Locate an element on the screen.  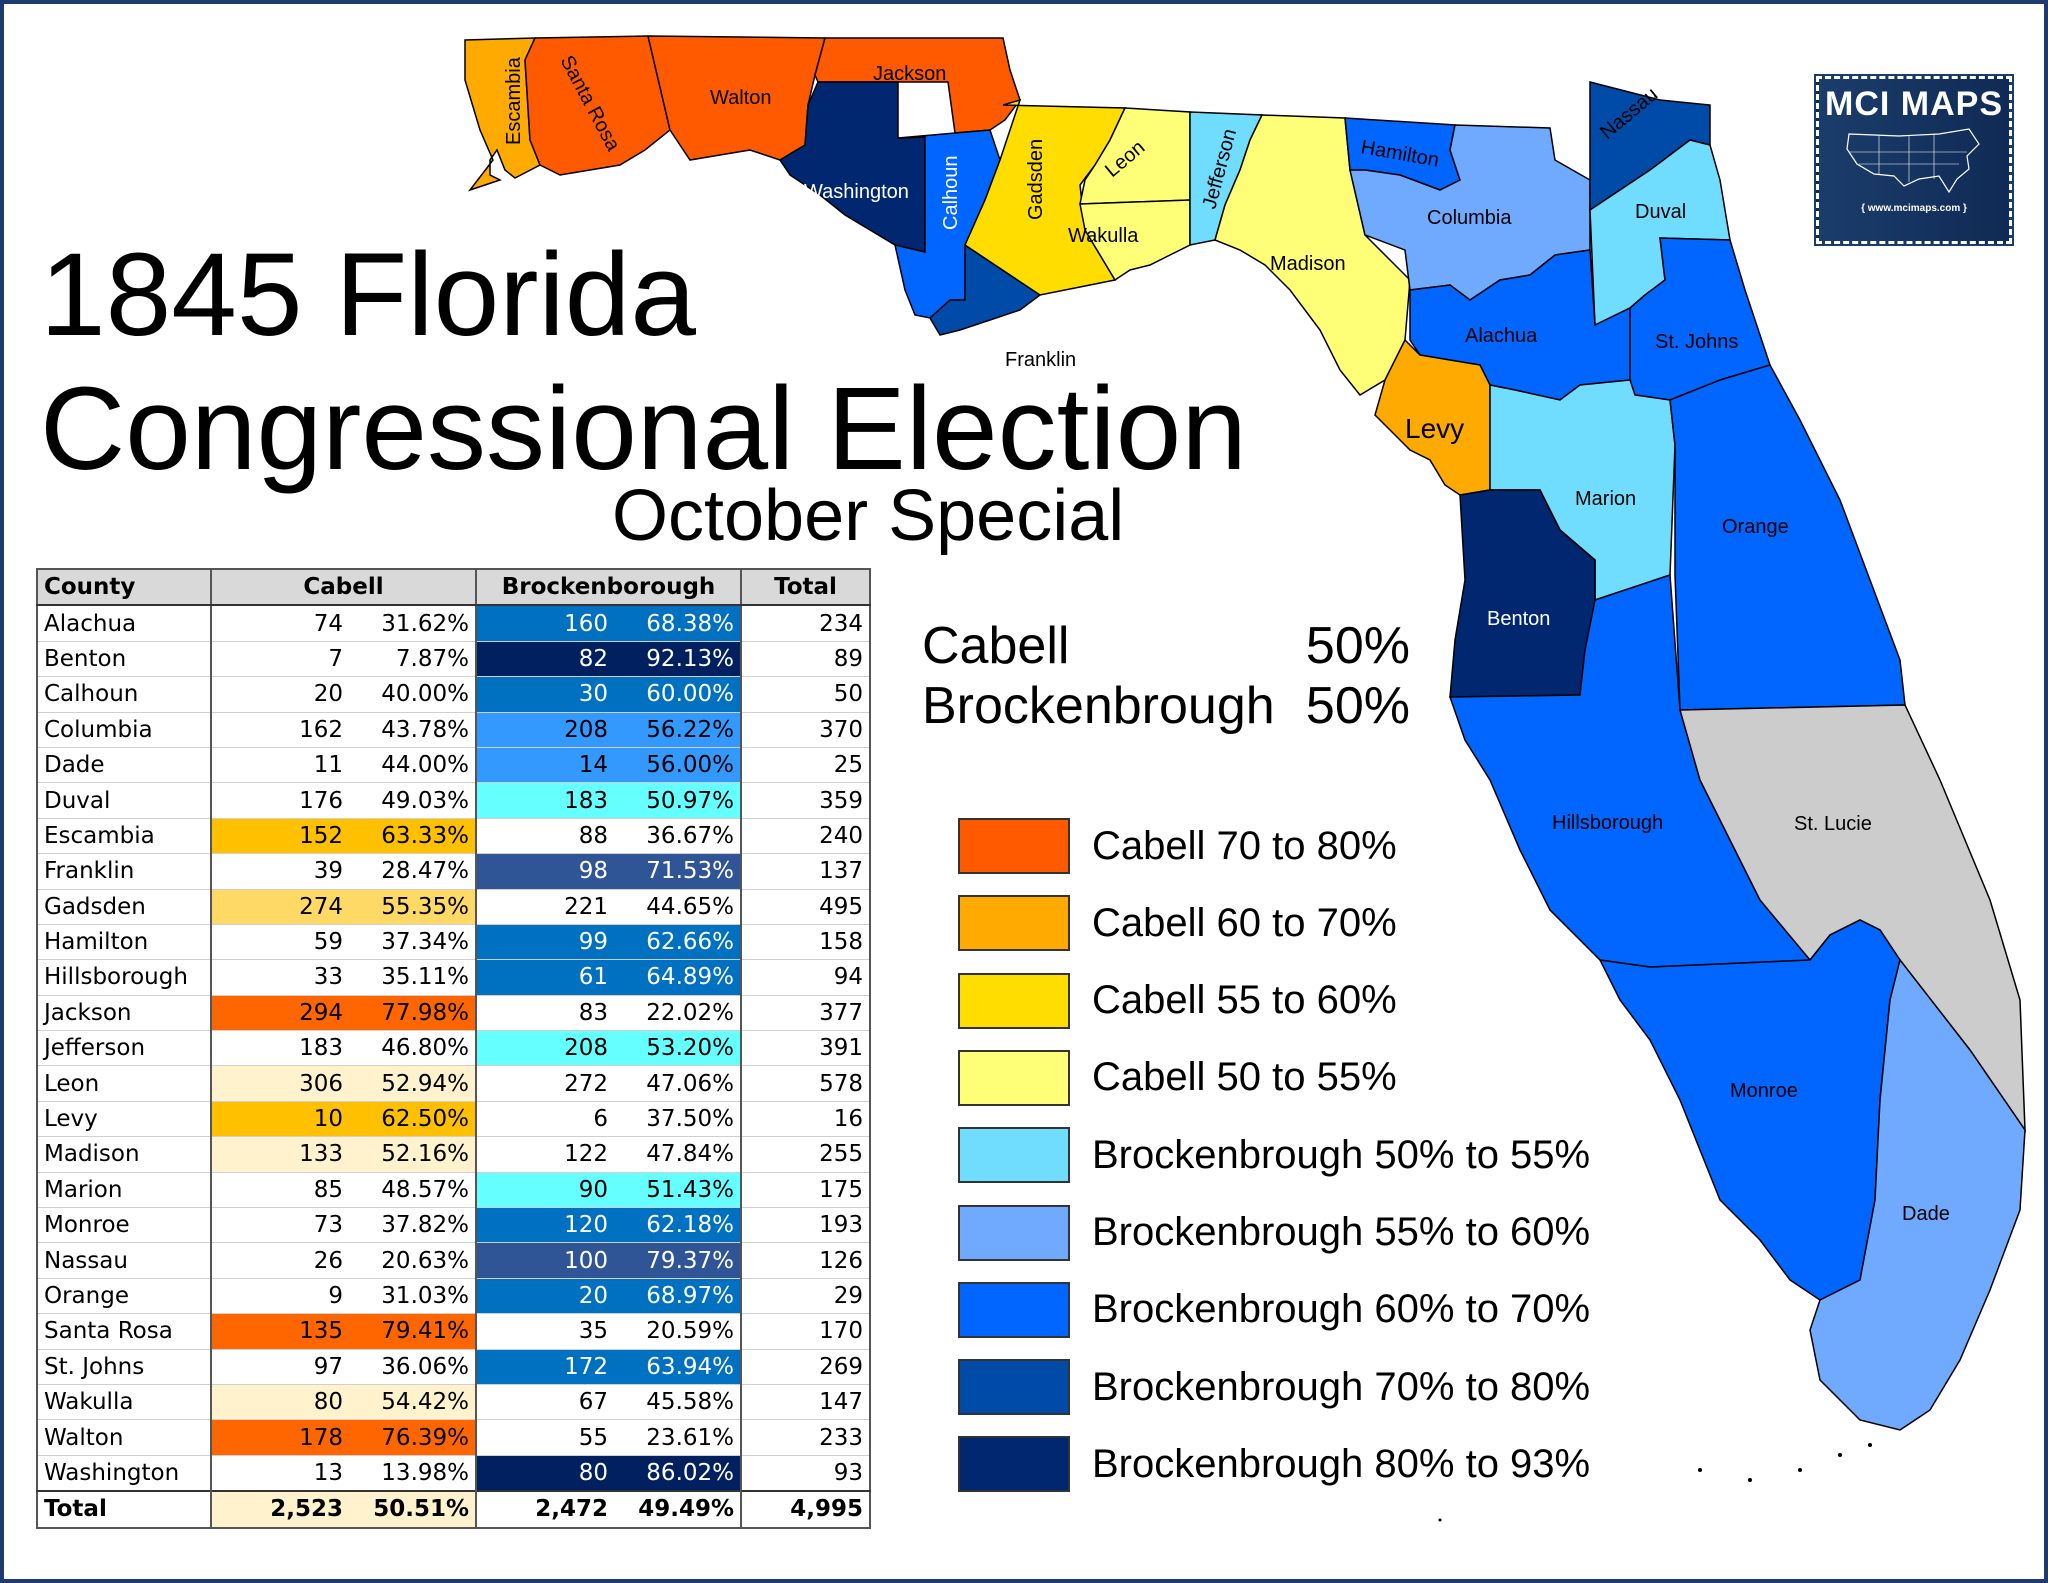
legend-item: Cabell 60 to 70% is located at coordinates (1177, 923).